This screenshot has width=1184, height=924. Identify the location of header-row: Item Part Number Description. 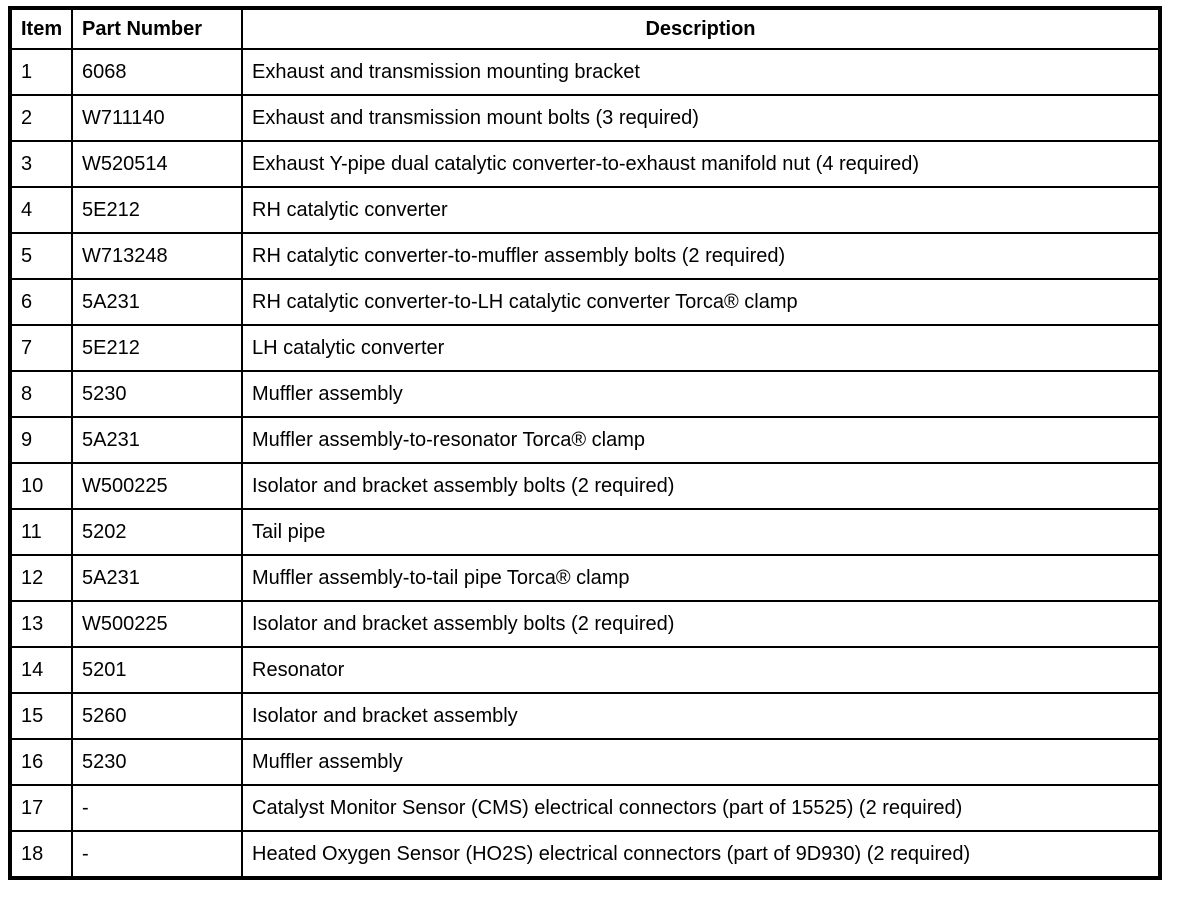
(585, 28).